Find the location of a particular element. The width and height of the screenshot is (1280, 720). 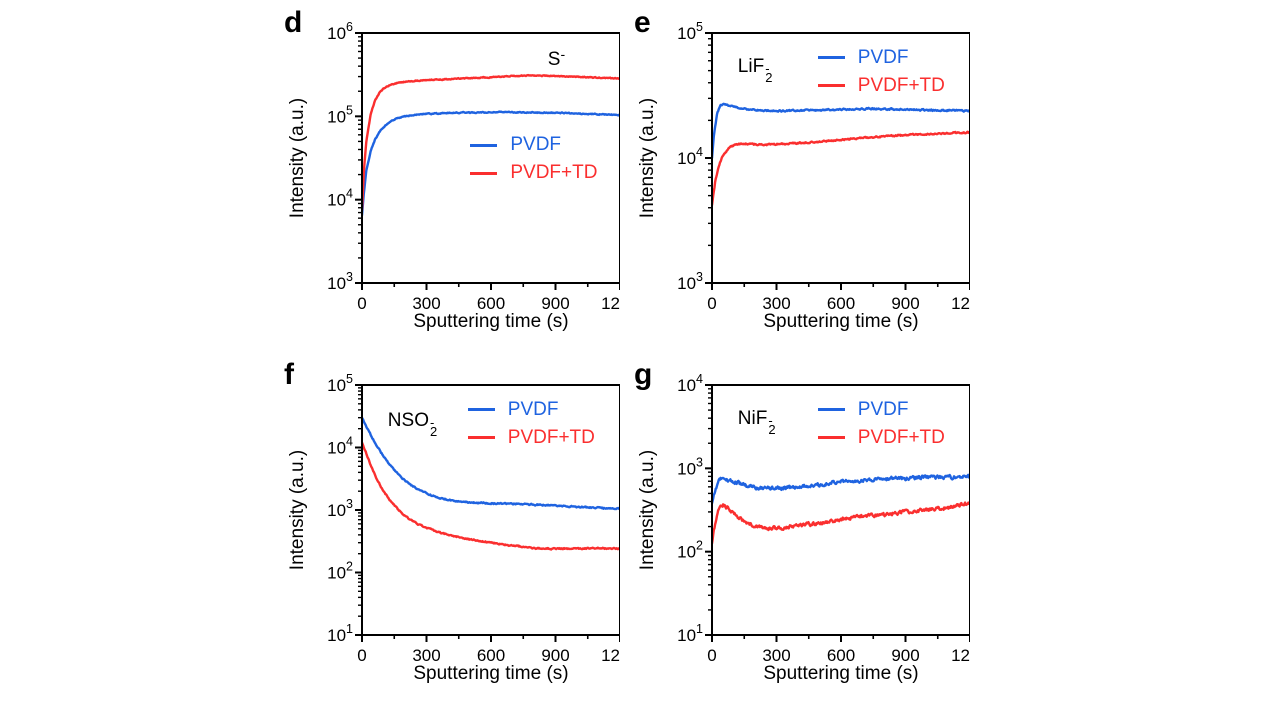

legend-g: PVDF PVDF+TD is located at coordinates (881, 424).